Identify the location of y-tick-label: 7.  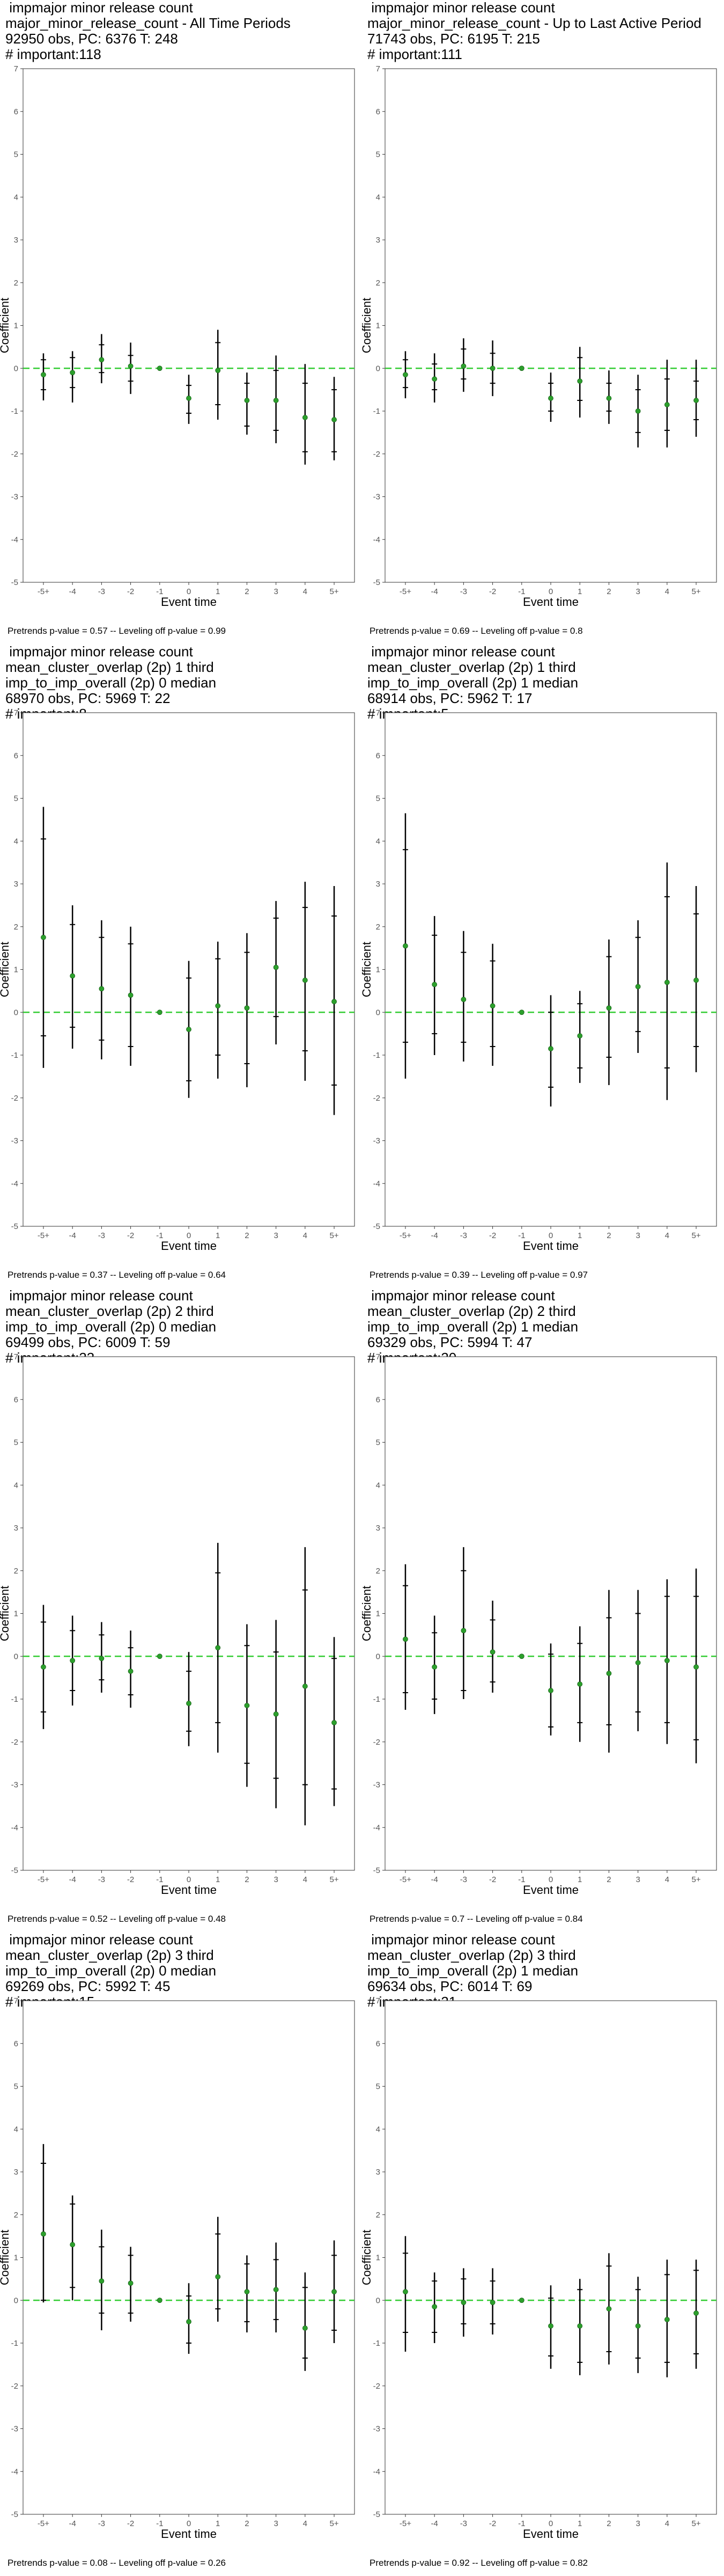
(378, 713).